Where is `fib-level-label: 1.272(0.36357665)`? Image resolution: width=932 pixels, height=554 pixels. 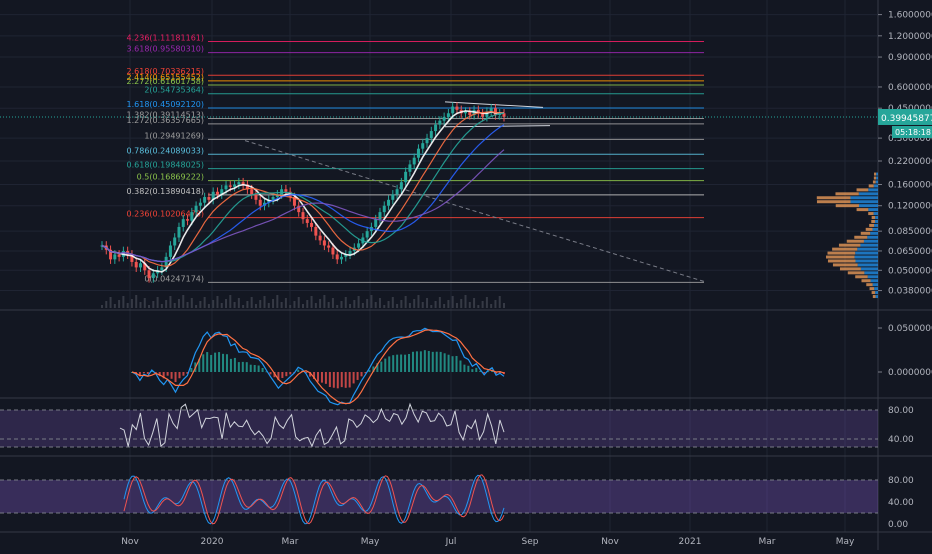 fib-level-label: 1.272(0.36357665) is located at coordinates (166, 120).